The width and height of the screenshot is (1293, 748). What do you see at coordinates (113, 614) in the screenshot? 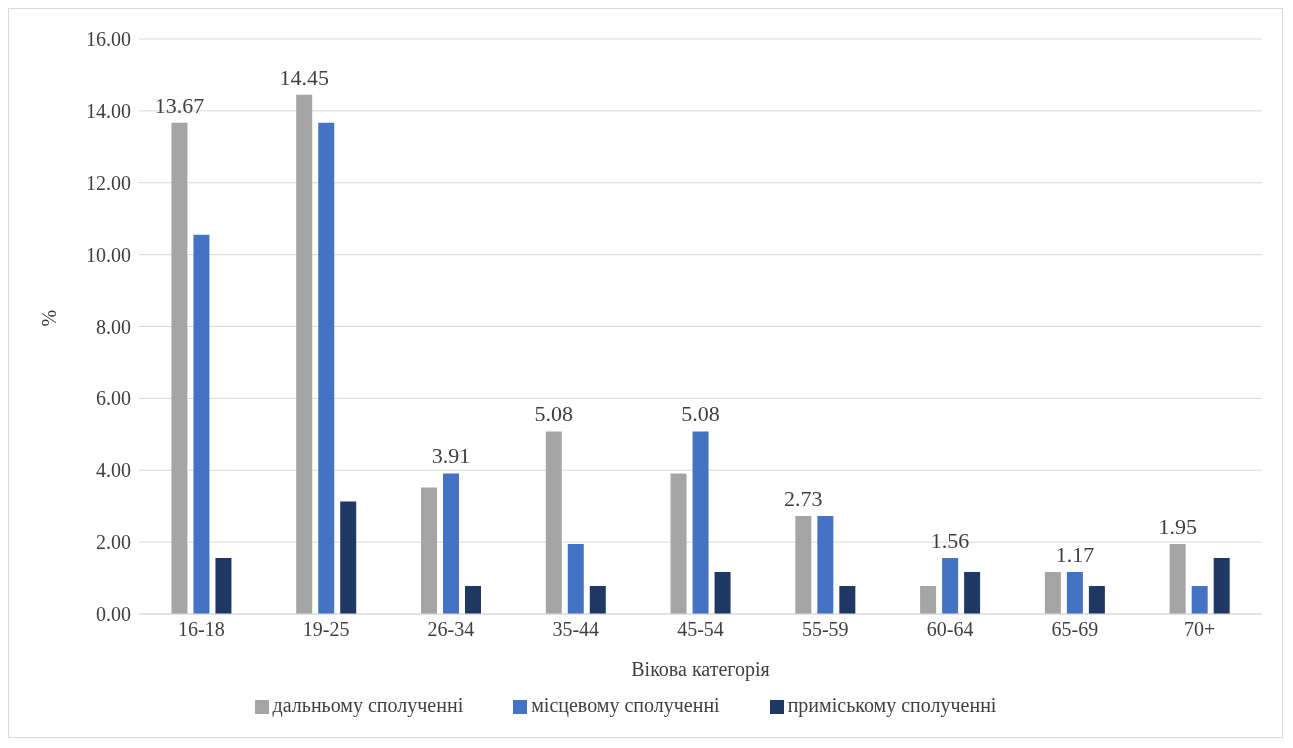
I see `y-tick-label: 0.00` at bounding box center [113, 614].